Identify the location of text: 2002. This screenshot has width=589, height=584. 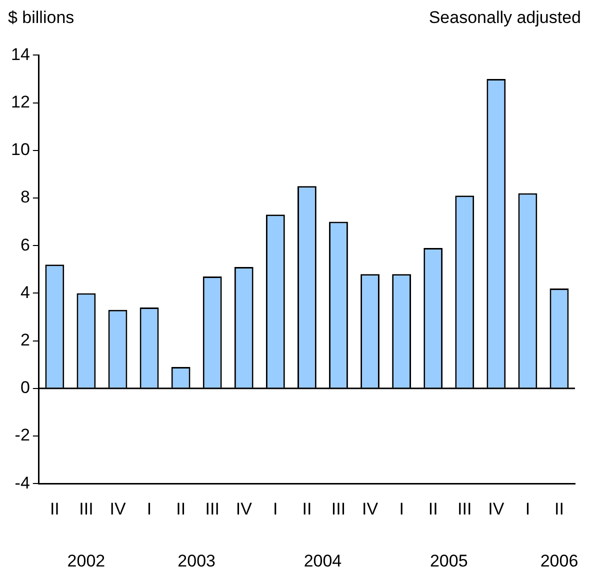
(86, 560).